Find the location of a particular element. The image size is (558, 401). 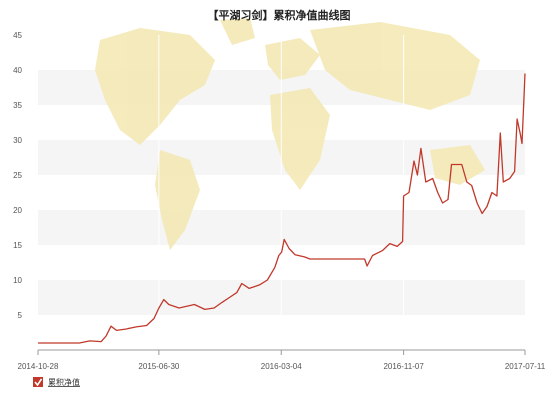

x-tick-label: 2014-10-28 is located at coordinates (38, 366).